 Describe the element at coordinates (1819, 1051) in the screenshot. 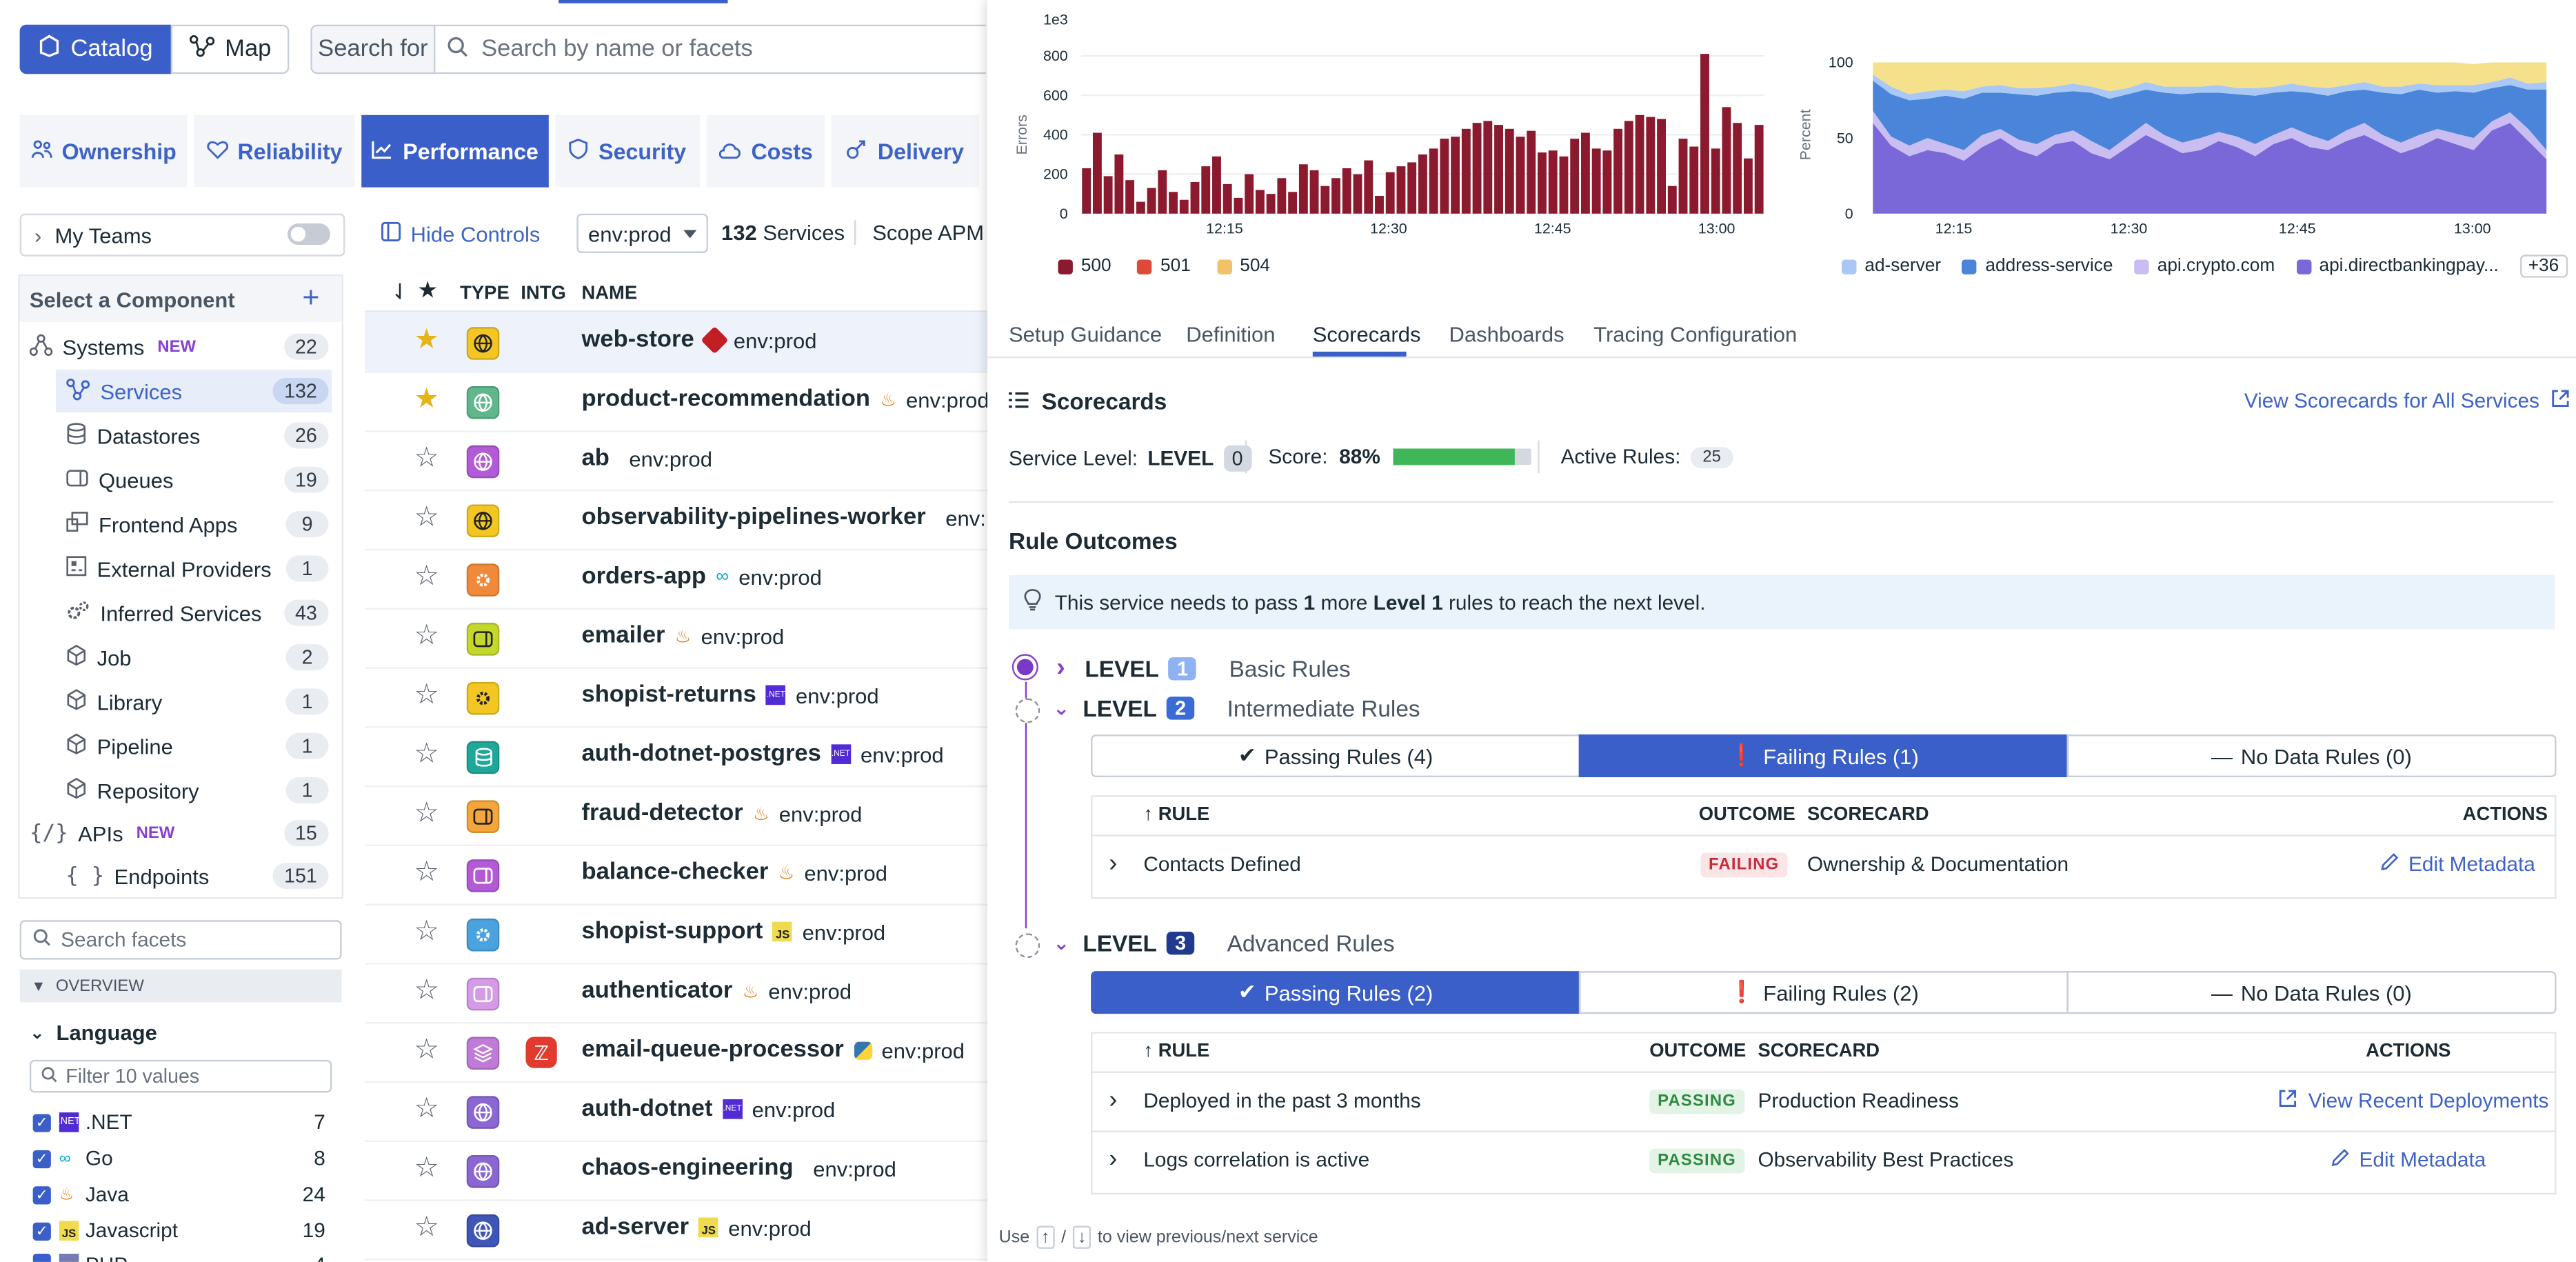

I see `scorecard-header: SCORECARD` at that location.